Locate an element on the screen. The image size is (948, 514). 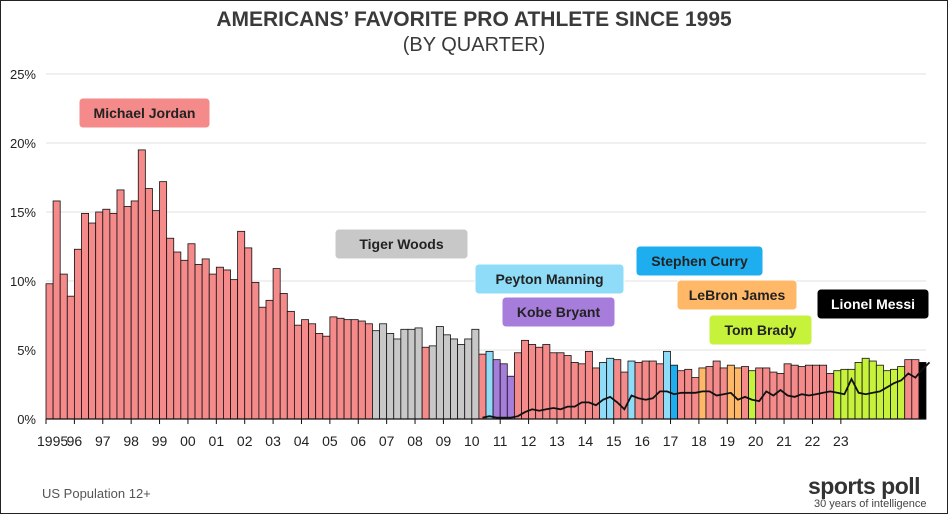
label-tom-brady: Tom Brady is located at coordinates (760, 330).